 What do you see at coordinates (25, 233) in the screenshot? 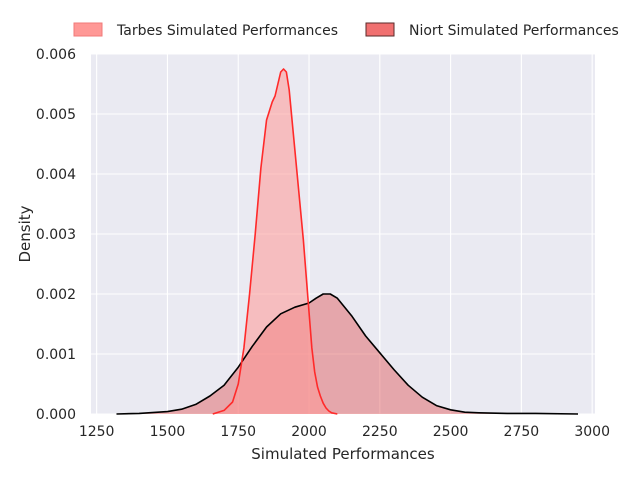
I see `y-axis-label: Density` at bounding box center [25, 233].